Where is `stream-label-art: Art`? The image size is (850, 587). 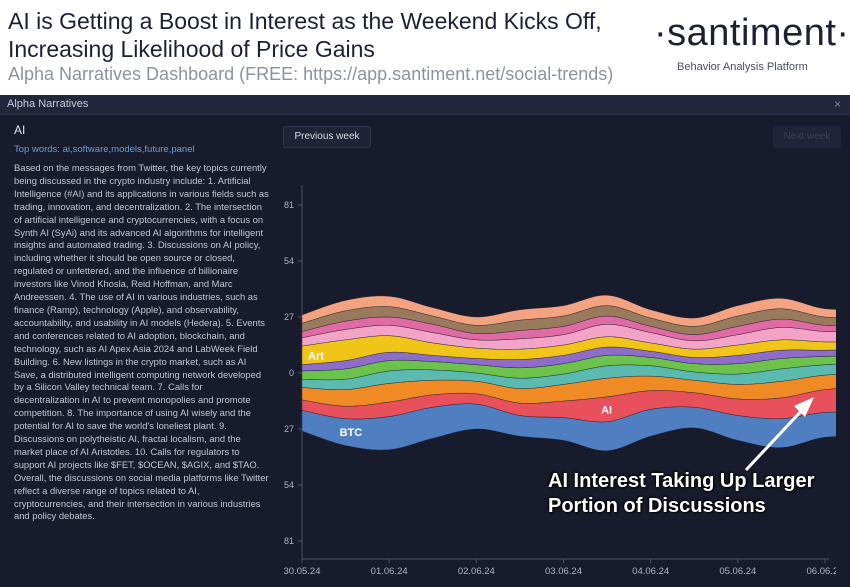
stream-label-art: Art is located at coordinates (316, 356).